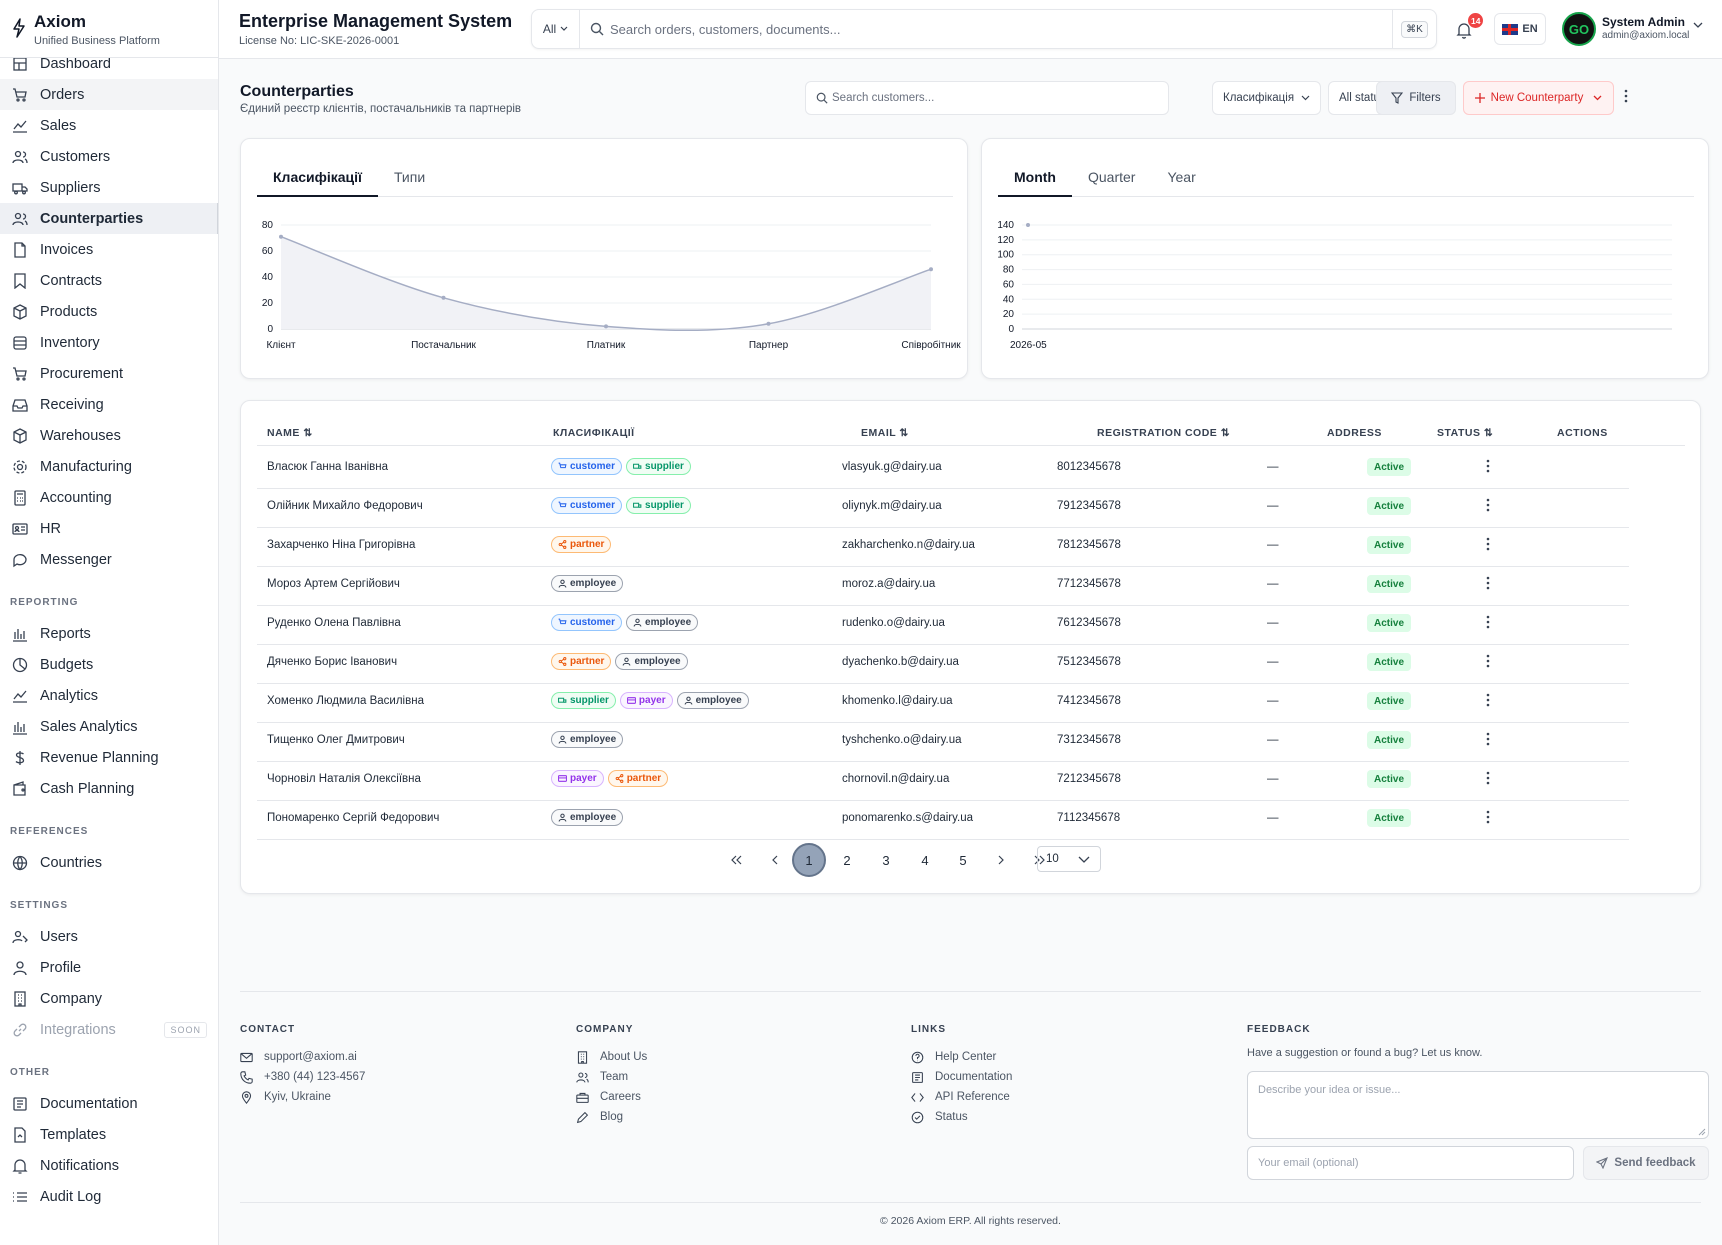 This screenshot has width=1722, height=1245. What do you see at coordinates (1111, 177) in the screenshot?
I see `tab-quarter: Quarter` at bounding box center [1111, 177].